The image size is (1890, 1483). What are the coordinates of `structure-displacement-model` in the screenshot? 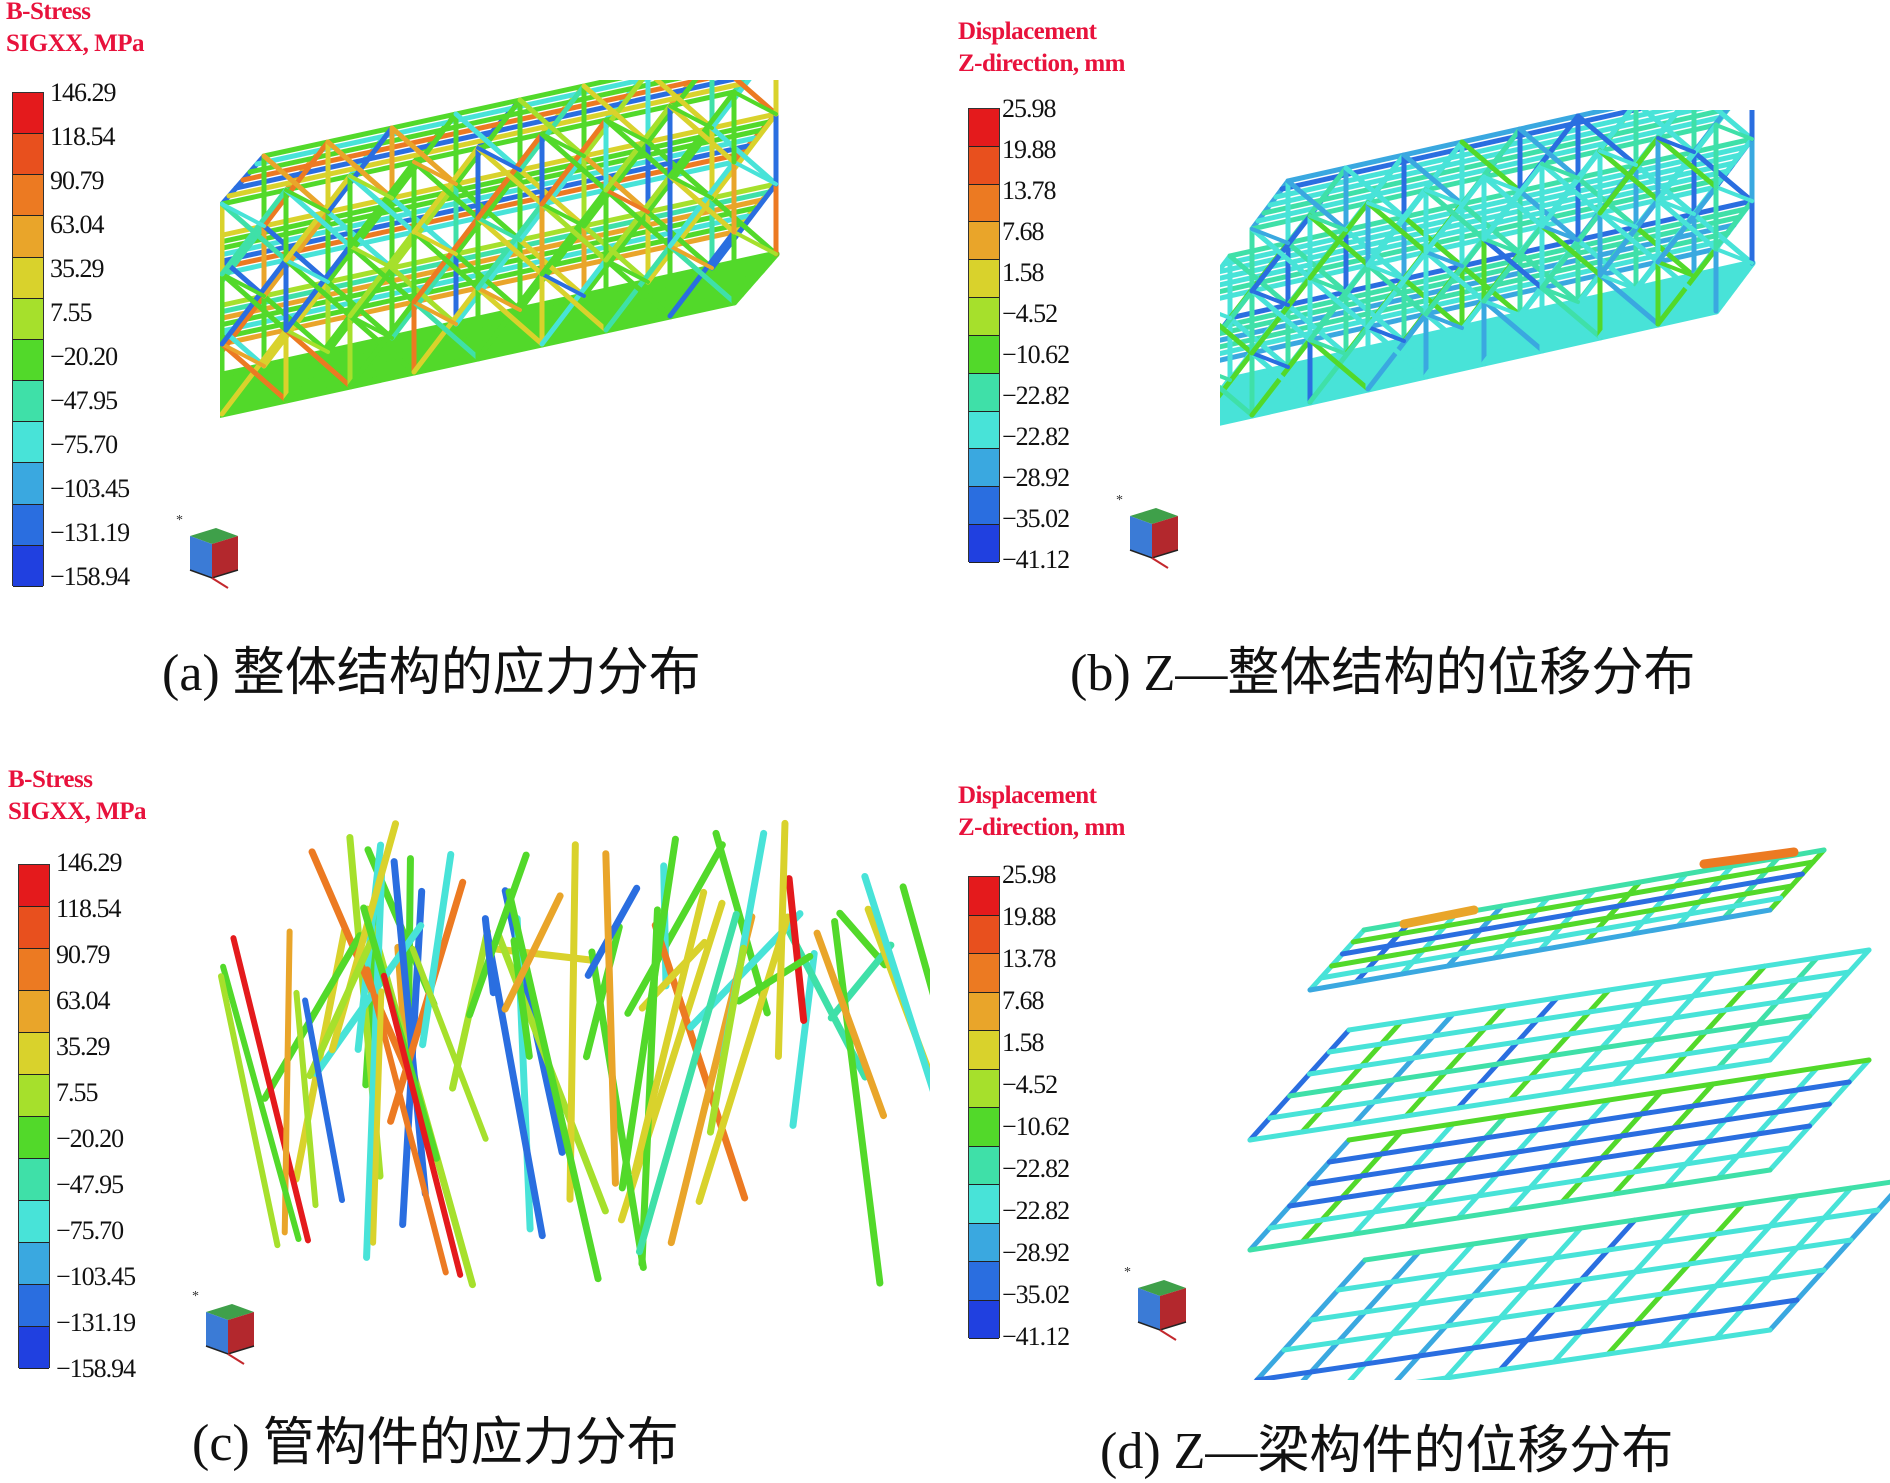 It's located at (1488, 268).